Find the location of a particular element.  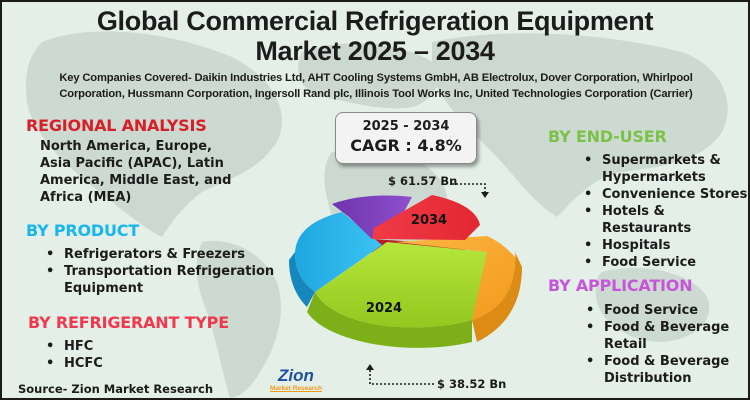

product-heading: BY PRODUCT is located at coordinates (83, 230).